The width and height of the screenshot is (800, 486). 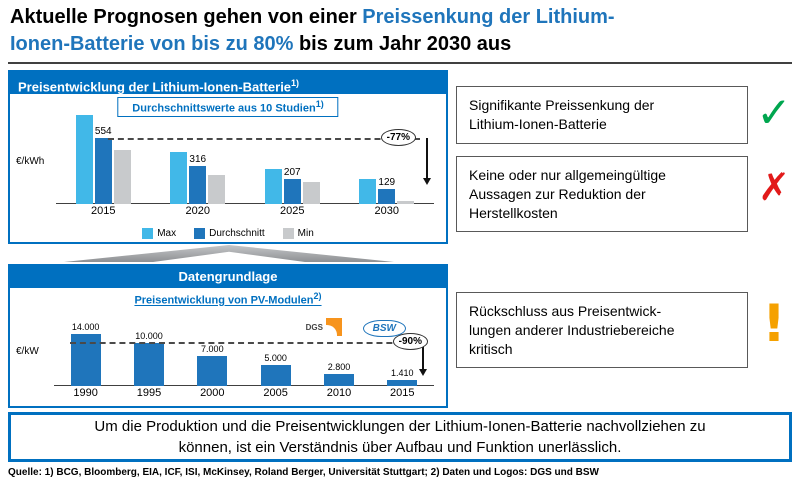 I want to click on bar-group: 14.000 1990, so click(x=86, y=362).